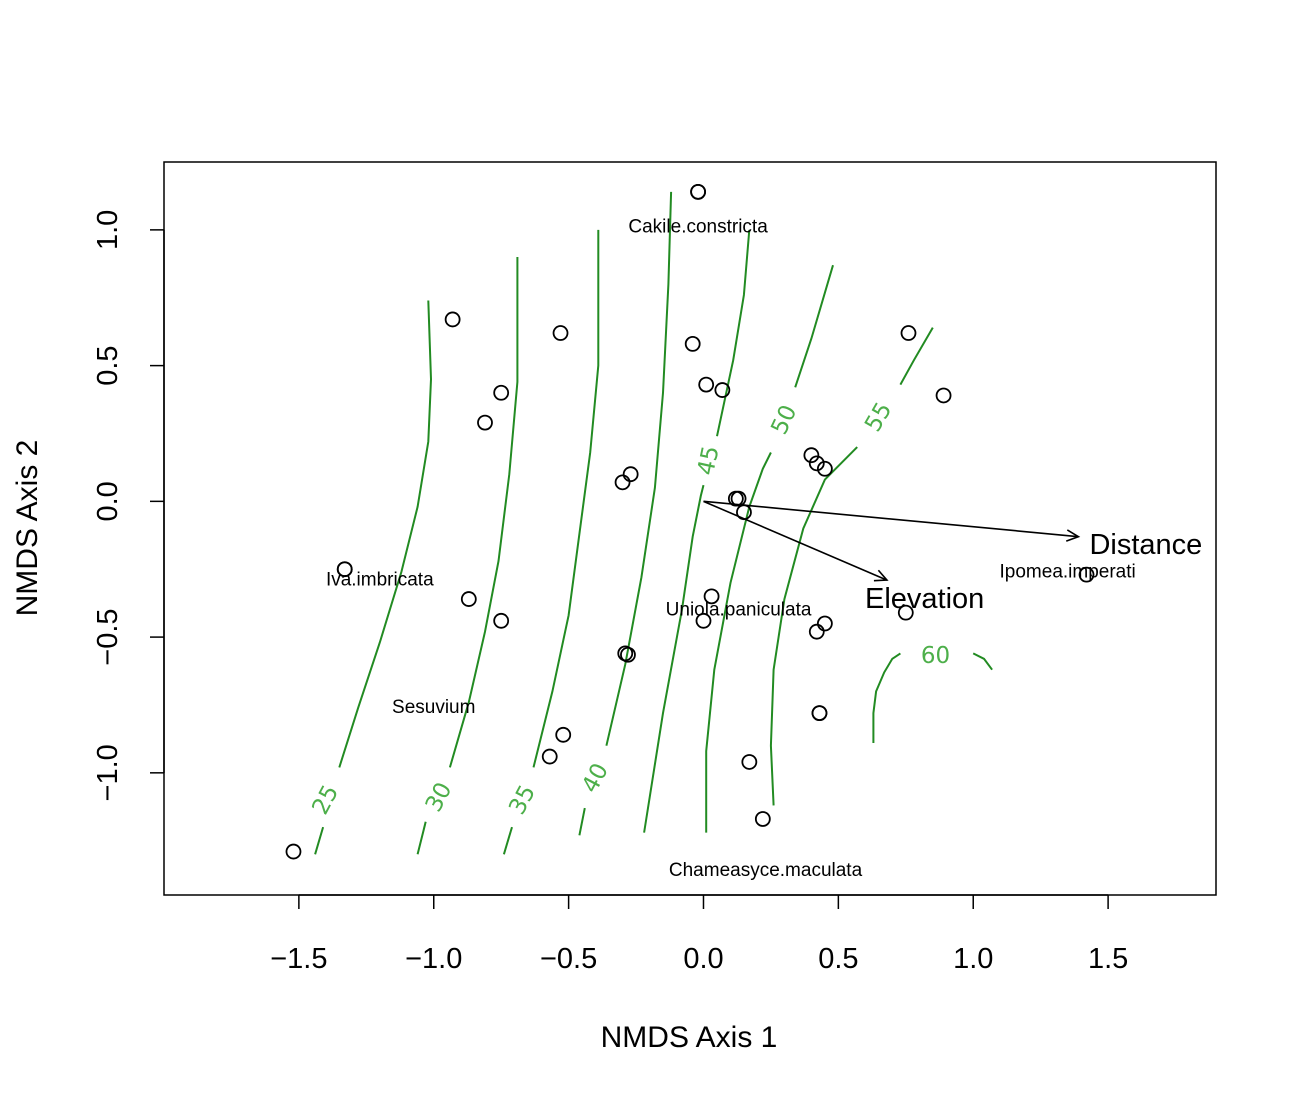 The width and height of the screenshot is (1300, 1100). Describe the element at coordinates (128, 505) in the screenshot. I see `y-axis: −1.0 −0.5 0.0 0.5 1.0` at that location.